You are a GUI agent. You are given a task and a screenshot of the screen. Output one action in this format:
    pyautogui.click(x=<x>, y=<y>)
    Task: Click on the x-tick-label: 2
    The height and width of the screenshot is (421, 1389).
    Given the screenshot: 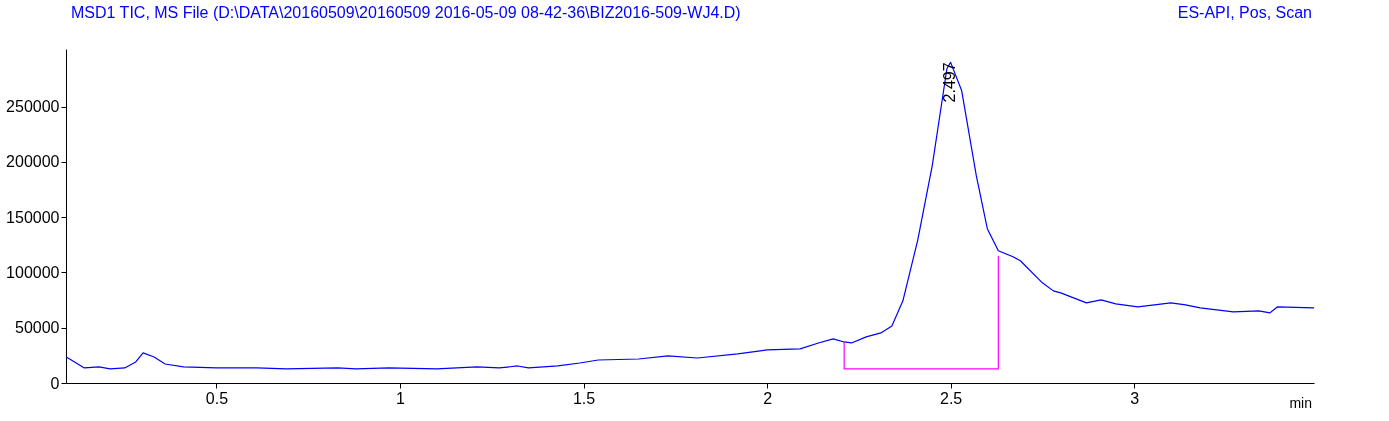 What is the action you would take?
    pyautogui.click(x=768, y=398)
    